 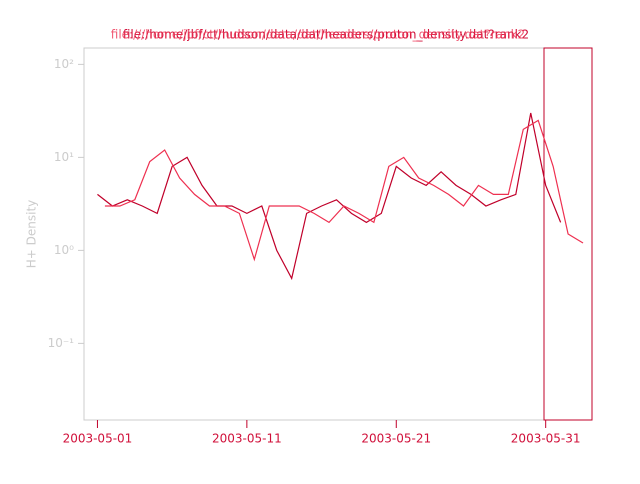 What do you see at coordinates (98, 439) in the screenshot?
I see `x-tick-label: 2003-05-01` at bounding box center [98, 439].